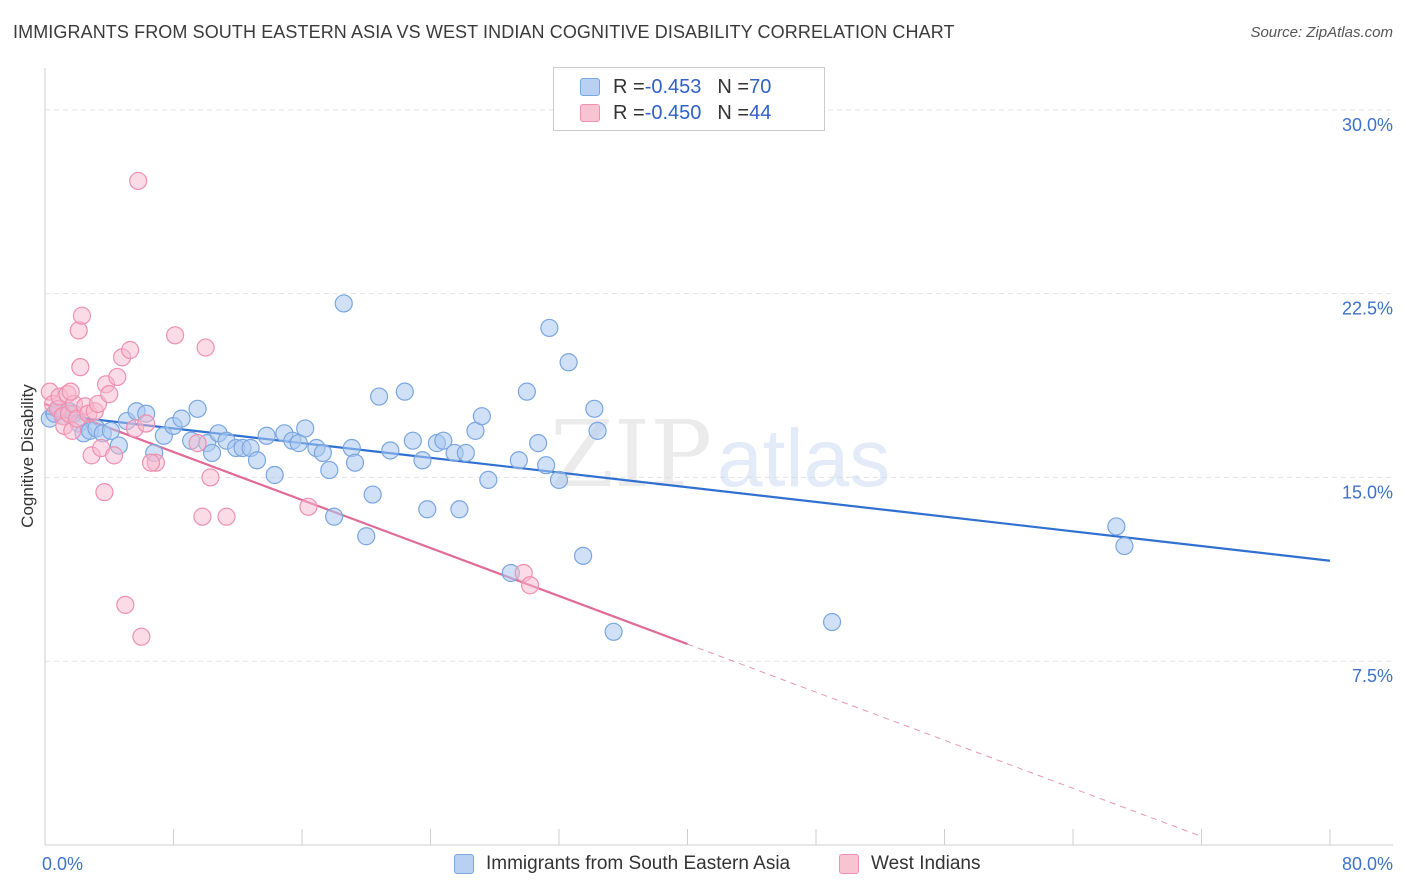  I want to click on legend-r-value: -0.453, so click(673, 86).